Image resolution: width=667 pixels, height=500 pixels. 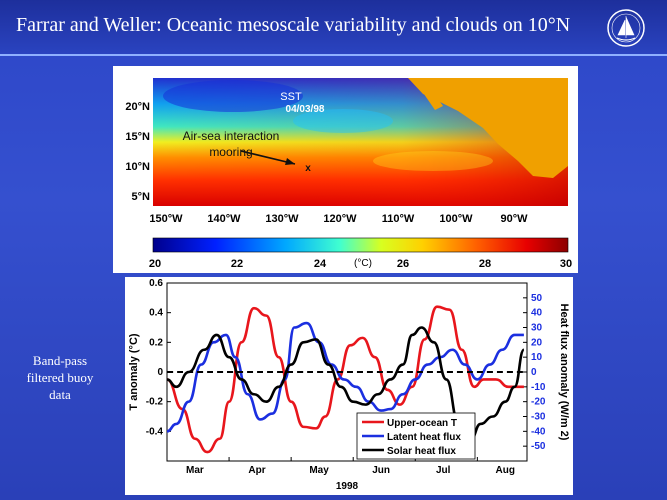 I want to click on y-right-tick-label: -20, so click(x=538, y=402).